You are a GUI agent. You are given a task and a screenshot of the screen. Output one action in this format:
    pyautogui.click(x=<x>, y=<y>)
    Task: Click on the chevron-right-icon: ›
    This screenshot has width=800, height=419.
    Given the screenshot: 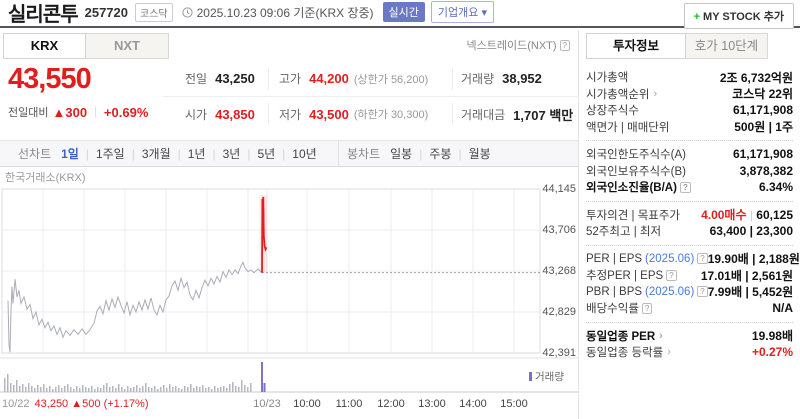 What is the action you would take?
    pyautogui.click(x=655, y=93)
    